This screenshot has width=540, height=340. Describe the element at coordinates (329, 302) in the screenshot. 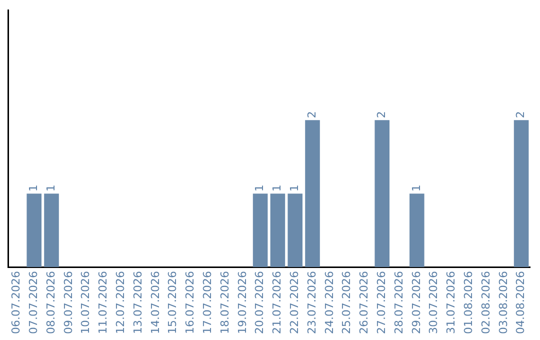

I see `x-tick-label: 24.07.2026` at that location.